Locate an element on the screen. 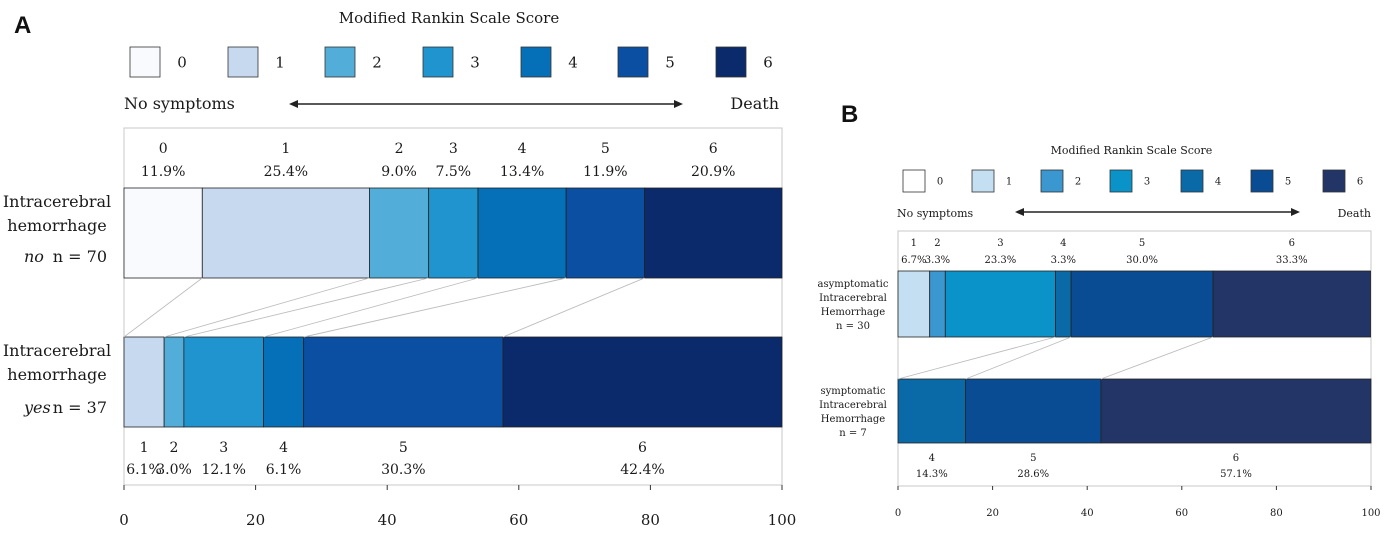 The height and width of the screenshot is (535, 1392). panel-a-bar-2-category-label-6: 6 is located at coordinates (642, 448).